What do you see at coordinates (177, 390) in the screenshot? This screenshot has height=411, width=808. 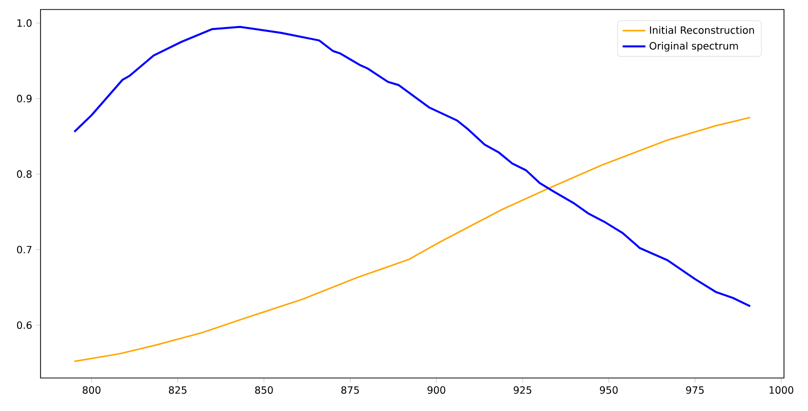 I see `x-tick-label: 825` at bounding box center [177, 390].